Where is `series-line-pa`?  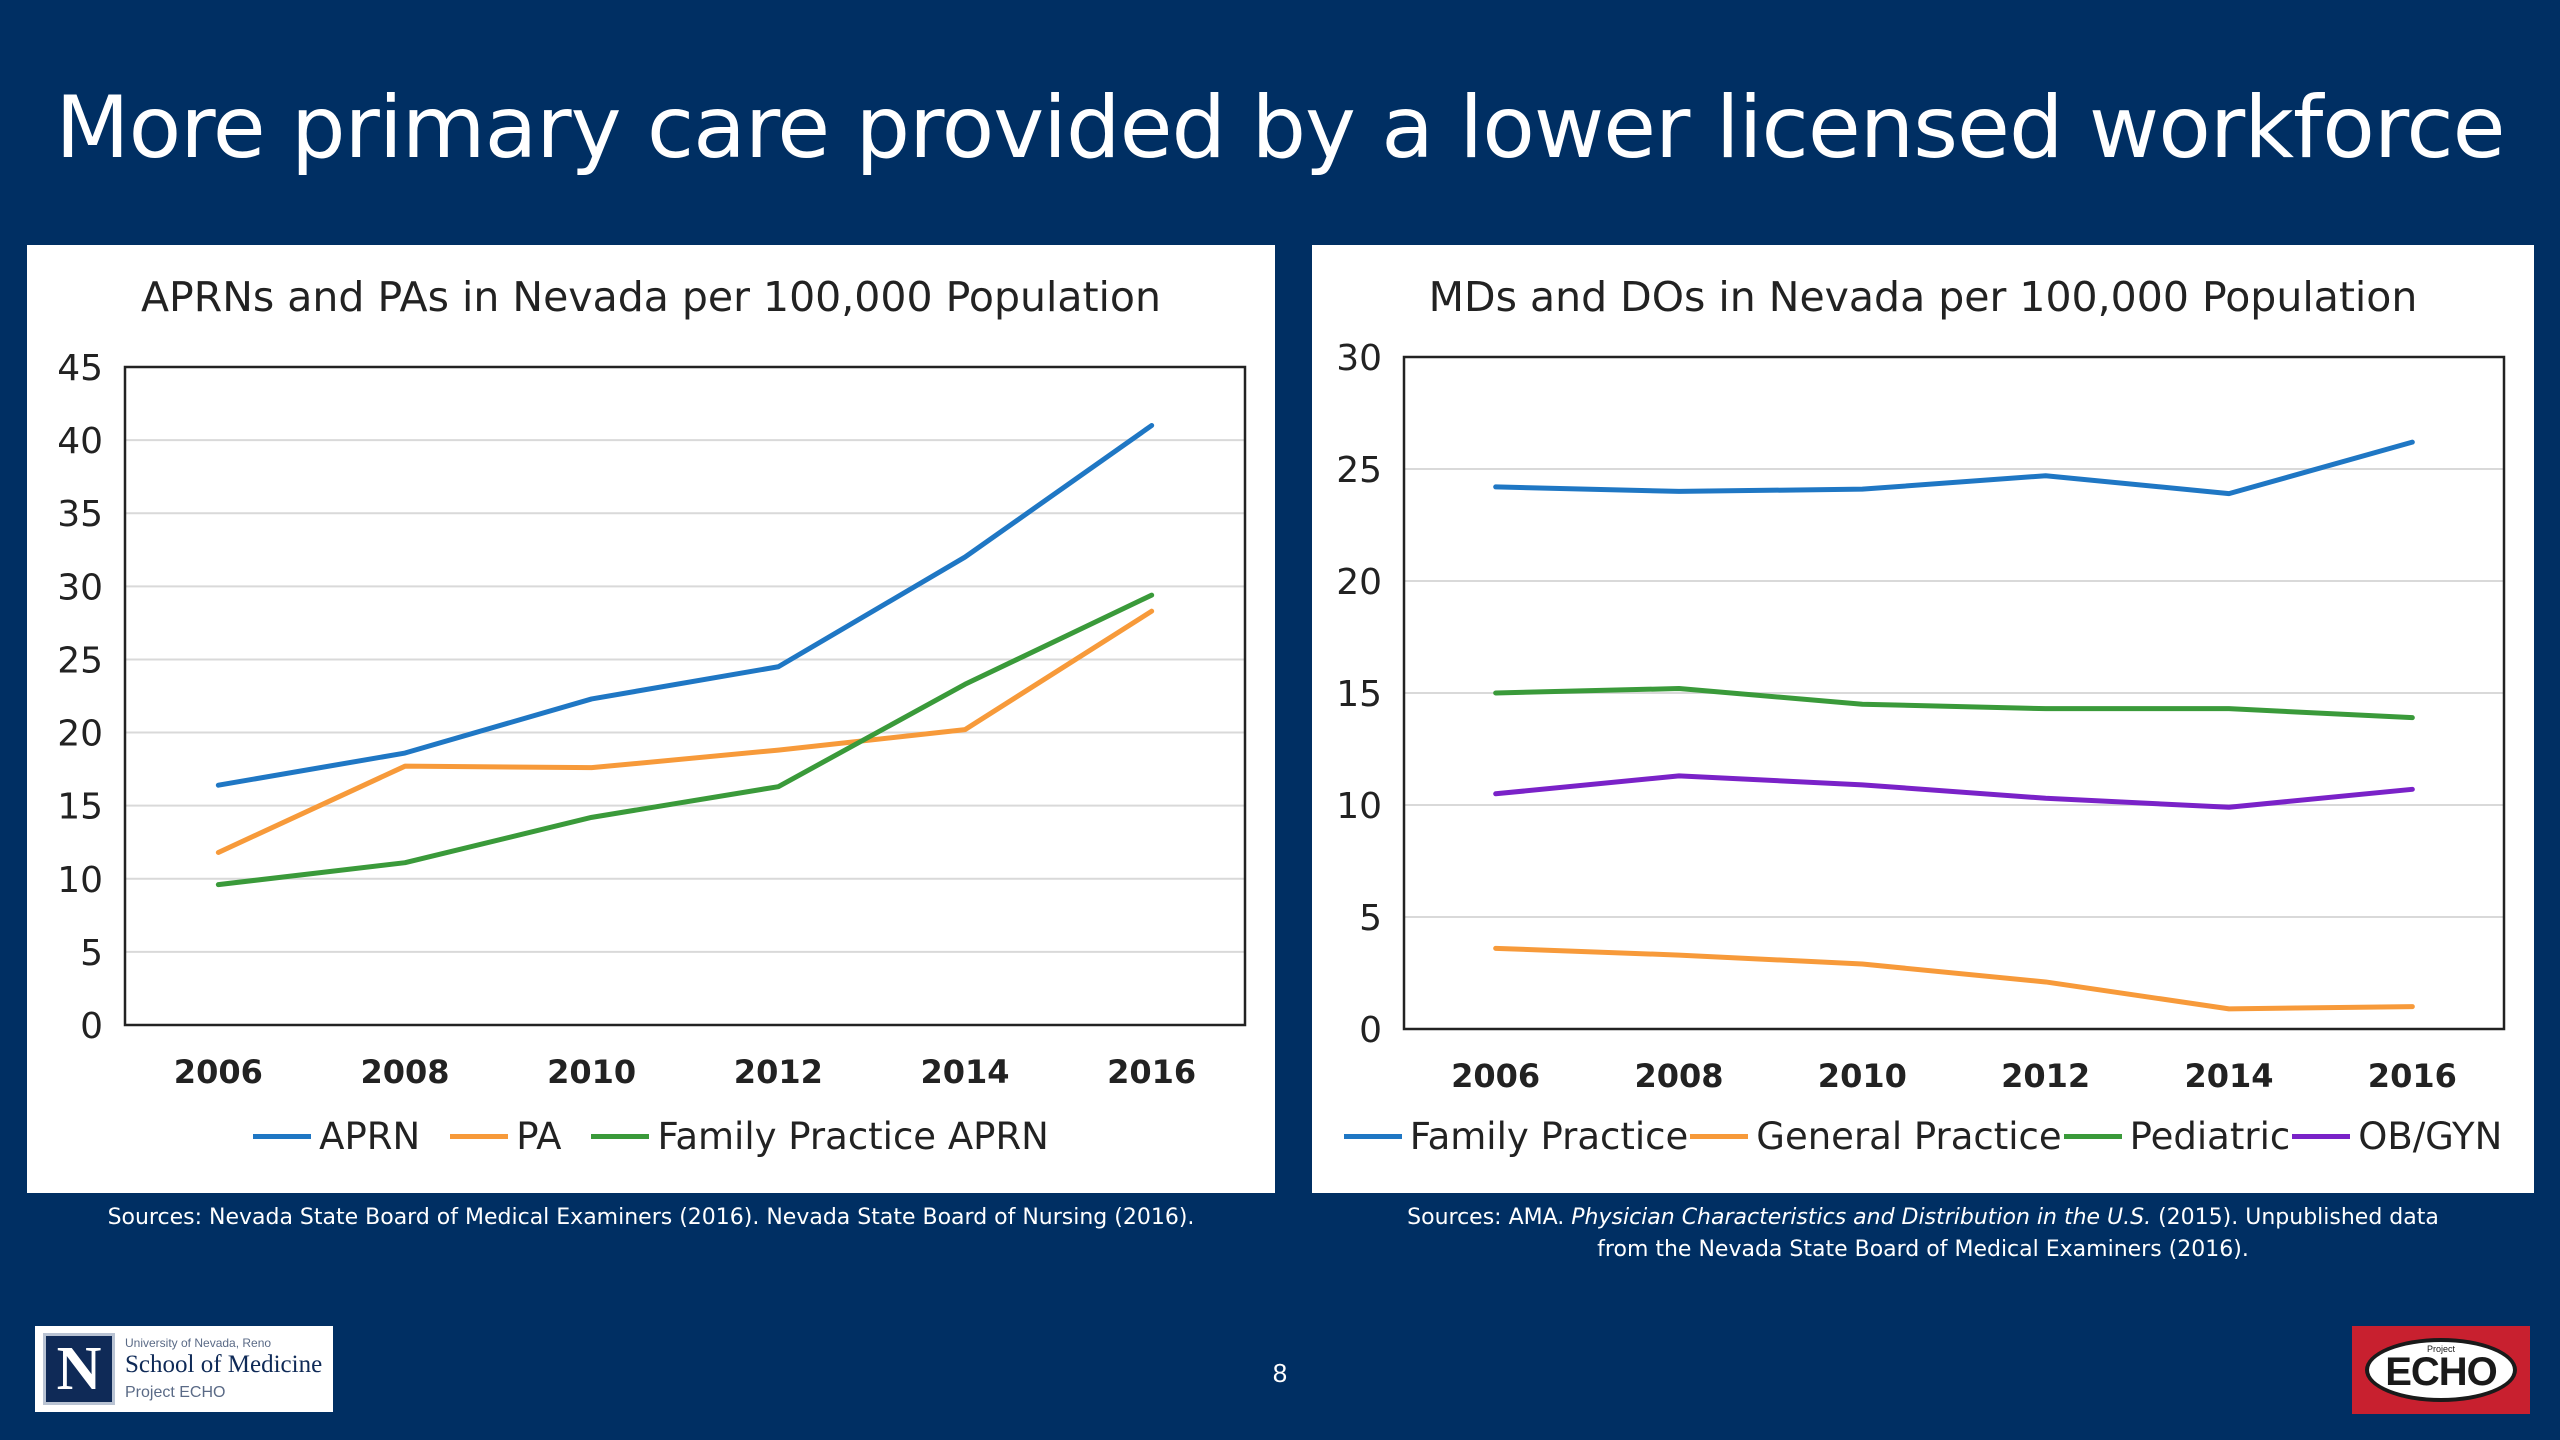
series-line-pa is located at coordinates (685, 731).